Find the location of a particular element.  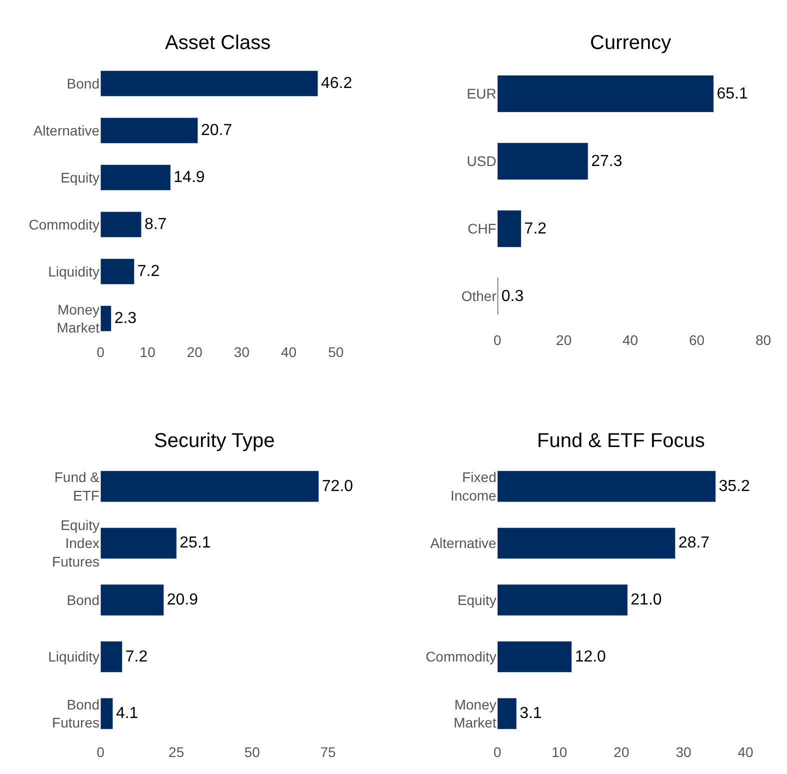

chart-title: Fund & ETF Focus is located at coordinates (621, 441).